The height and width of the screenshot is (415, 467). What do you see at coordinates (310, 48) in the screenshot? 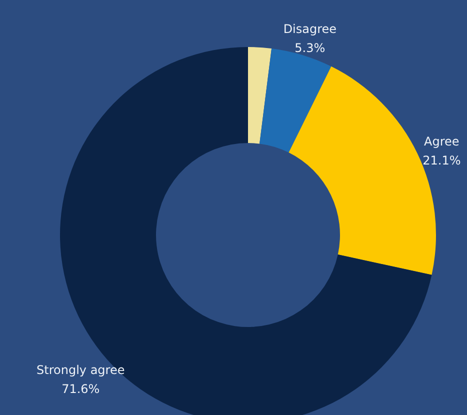
I see `data-label: 5.3%` at bounding box center [310, 48].